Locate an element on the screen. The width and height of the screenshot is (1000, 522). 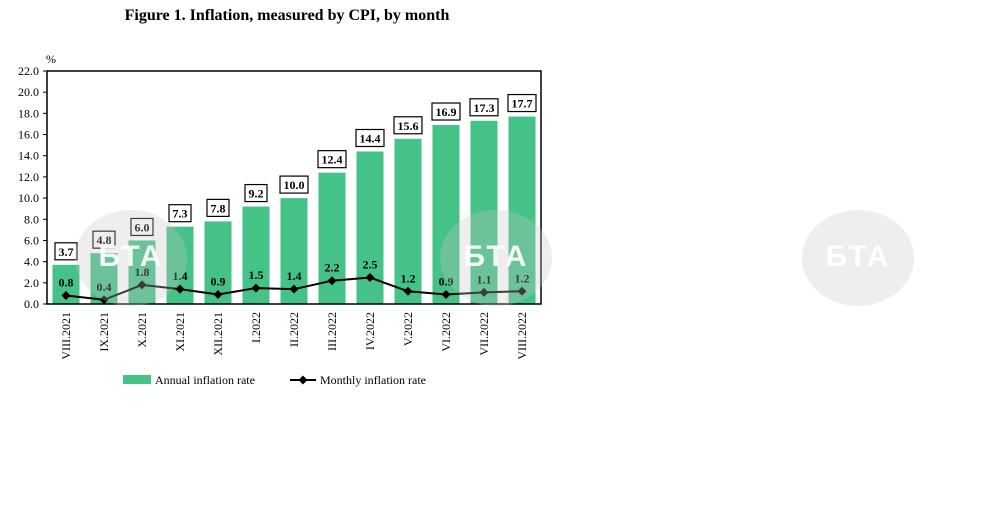
y-tick-label: 12.0 is located at coordinates (28, 177).